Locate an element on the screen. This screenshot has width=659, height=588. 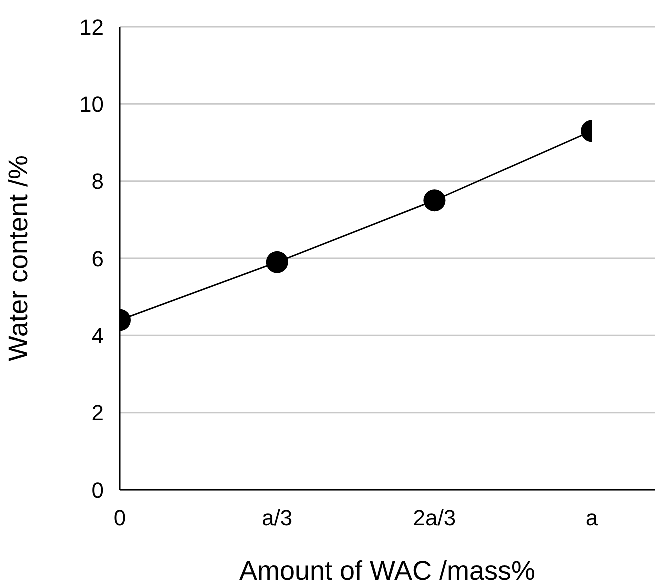
y-tick-label: 10 is located at coordinates (92, 104).